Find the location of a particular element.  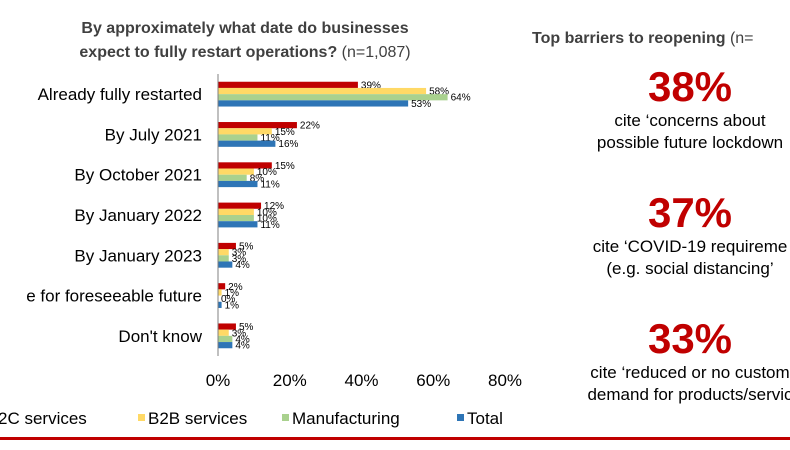

x-tick-label: 80% is located at coordinates (505, 380).